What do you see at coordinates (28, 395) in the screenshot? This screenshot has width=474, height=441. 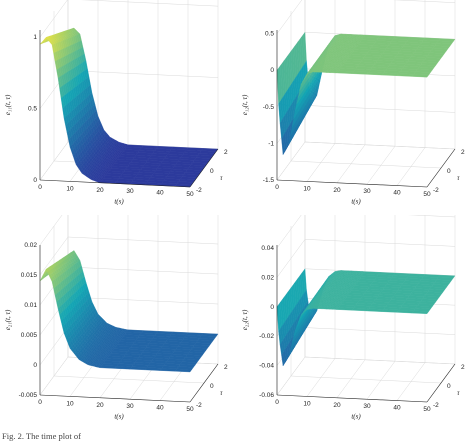 I see `z-tick-label: -0.005` at bounding box center [28, 395].